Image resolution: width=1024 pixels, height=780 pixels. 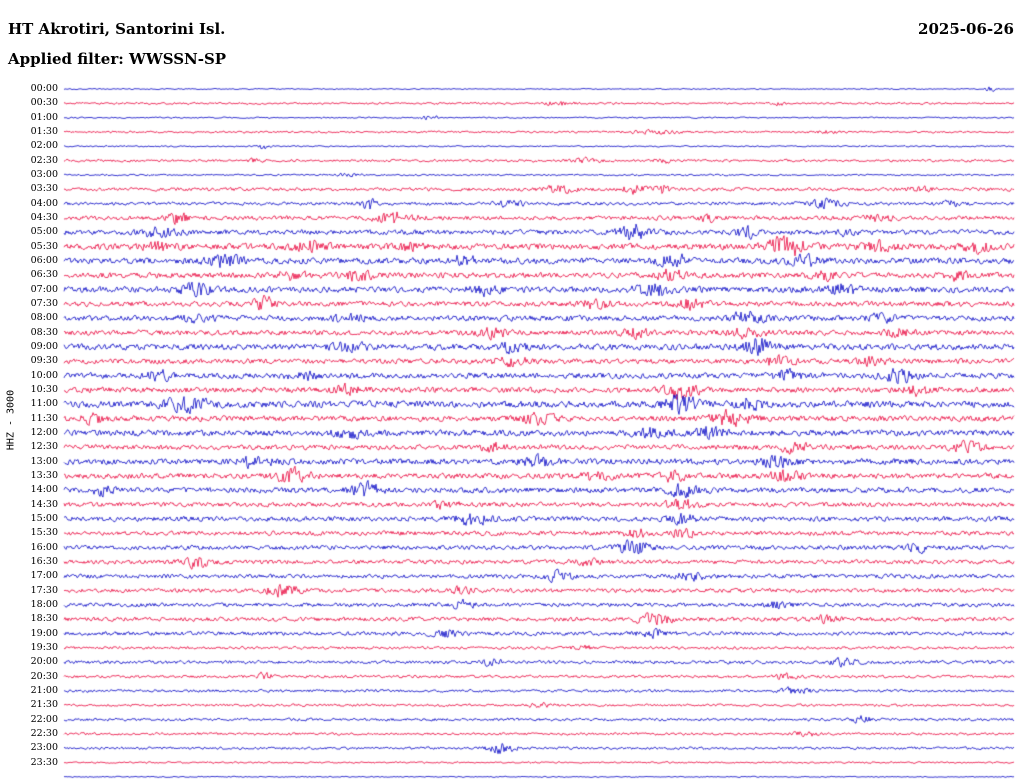 What do you see at coordinates (44, 561) in the screenshot?
I see `time-label: 16:30` at bounding box center [44, 561].